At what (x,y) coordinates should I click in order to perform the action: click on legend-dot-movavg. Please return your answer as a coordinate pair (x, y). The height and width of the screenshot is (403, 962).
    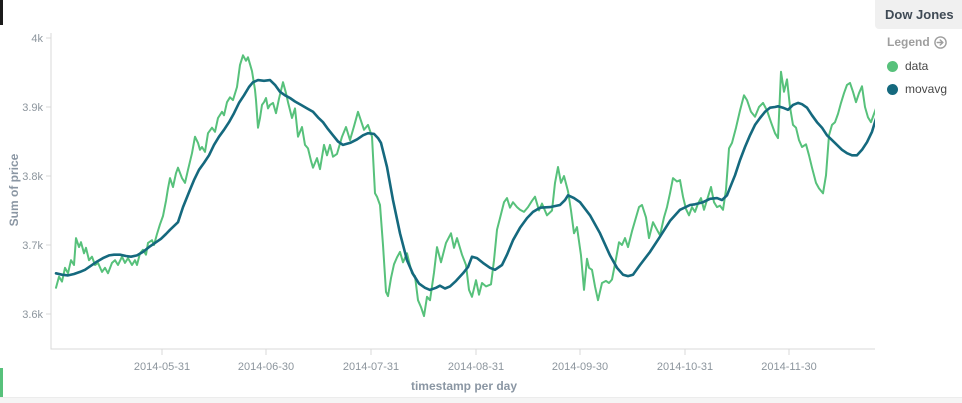
    Looking at the image, I should click on (892, 89).